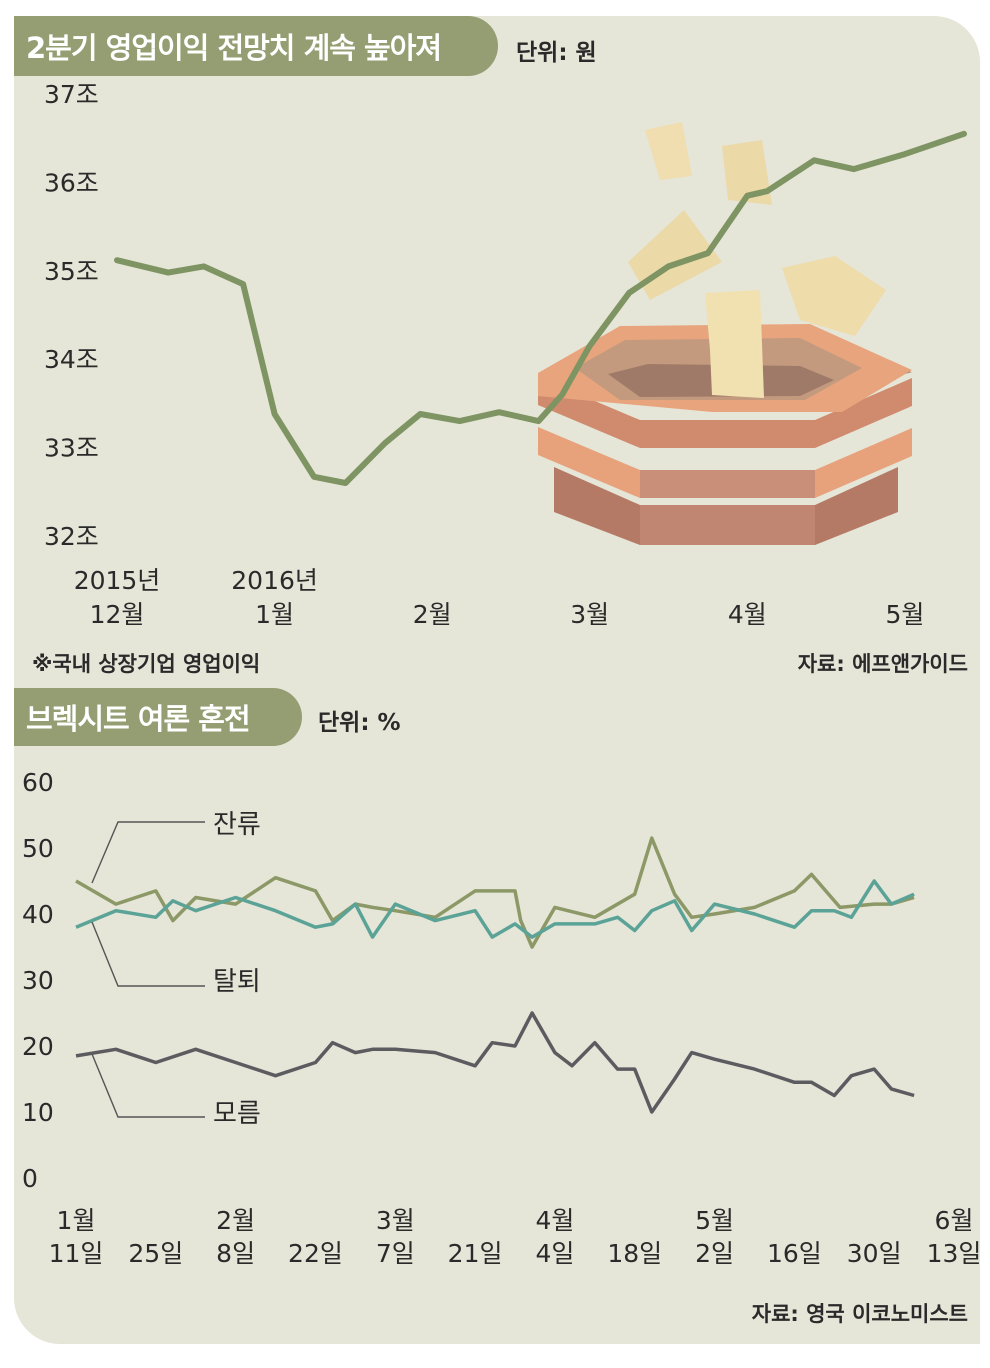 This screenshot has height=1368, width=990. Describe the element at coordinates (634, 1253) in the screenshot. I see `x-tick-label: 18일` at that location.